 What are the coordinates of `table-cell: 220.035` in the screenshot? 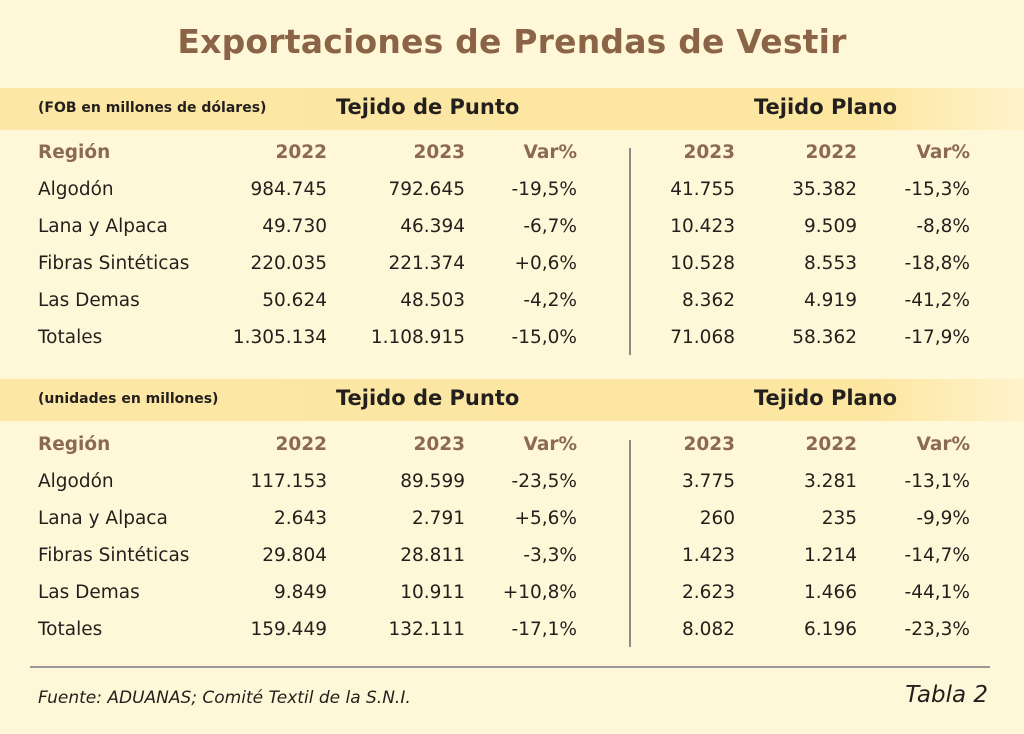 It's located at (288, 263).